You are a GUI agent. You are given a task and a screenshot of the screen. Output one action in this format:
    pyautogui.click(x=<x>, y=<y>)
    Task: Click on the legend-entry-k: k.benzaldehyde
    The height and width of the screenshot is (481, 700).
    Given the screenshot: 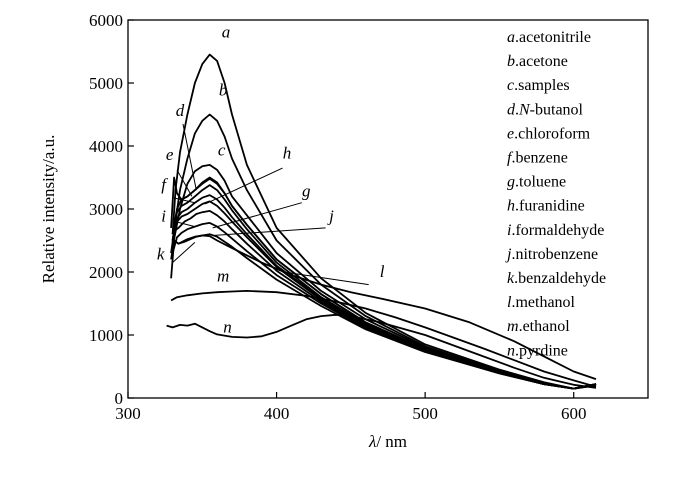 What is the action you would take?
    pyautogui.click(x=556, y=278)
    